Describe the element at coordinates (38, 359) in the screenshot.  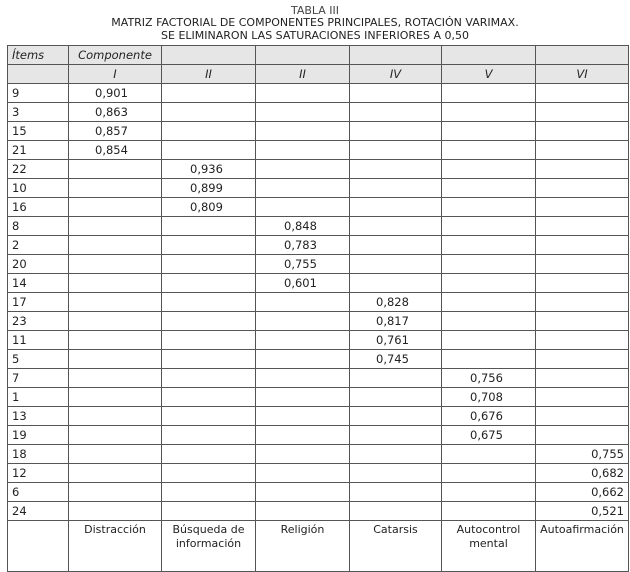
I see `item-cell: 5` at that location.